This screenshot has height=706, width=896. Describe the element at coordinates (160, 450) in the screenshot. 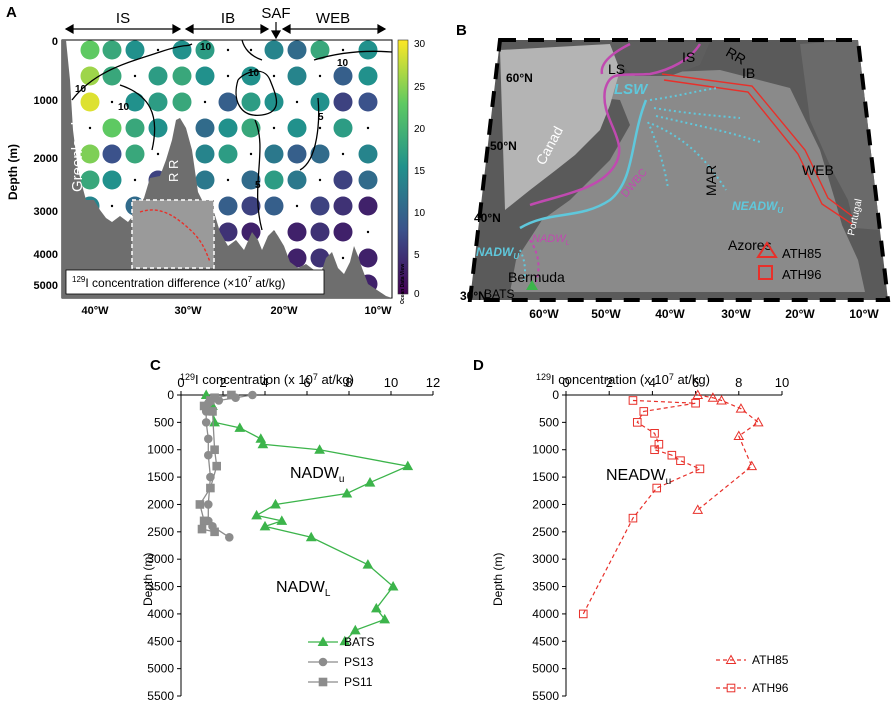

I see `c-y-tick-label: 1000` at that location.